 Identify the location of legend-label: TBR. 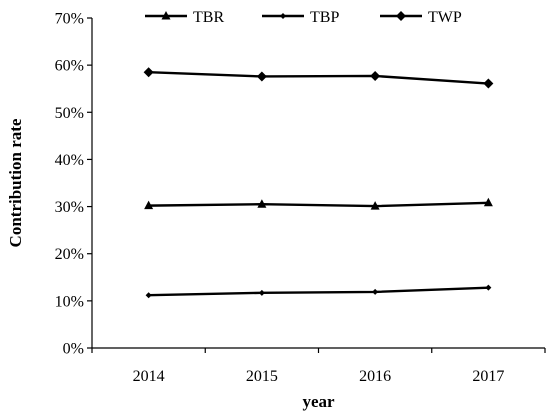
(208, 17).